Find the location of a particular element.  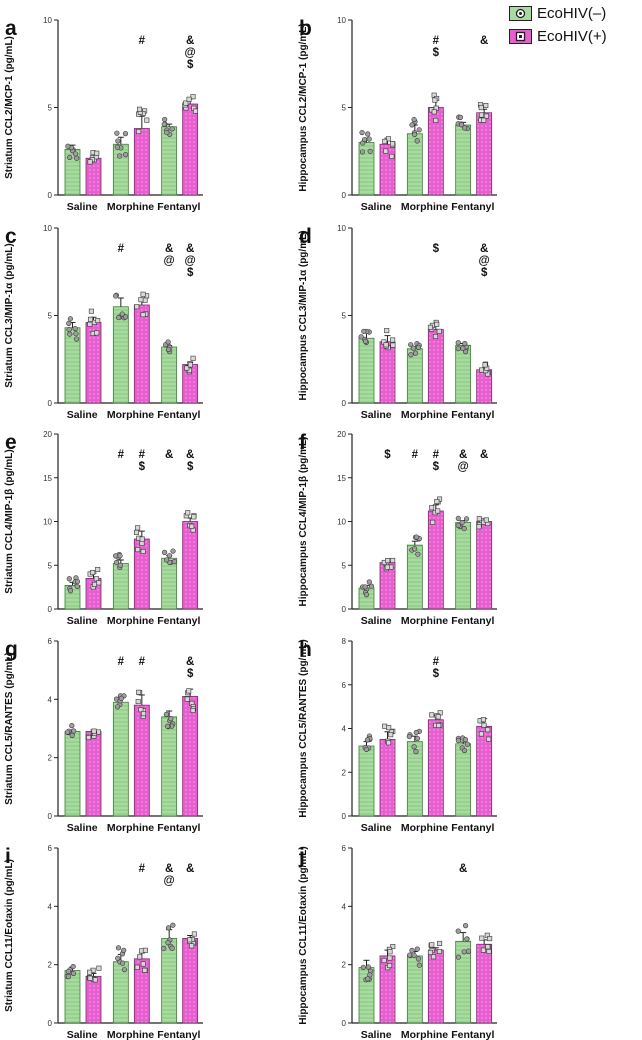

panel-letter: b is located at coordinates (305, 28).